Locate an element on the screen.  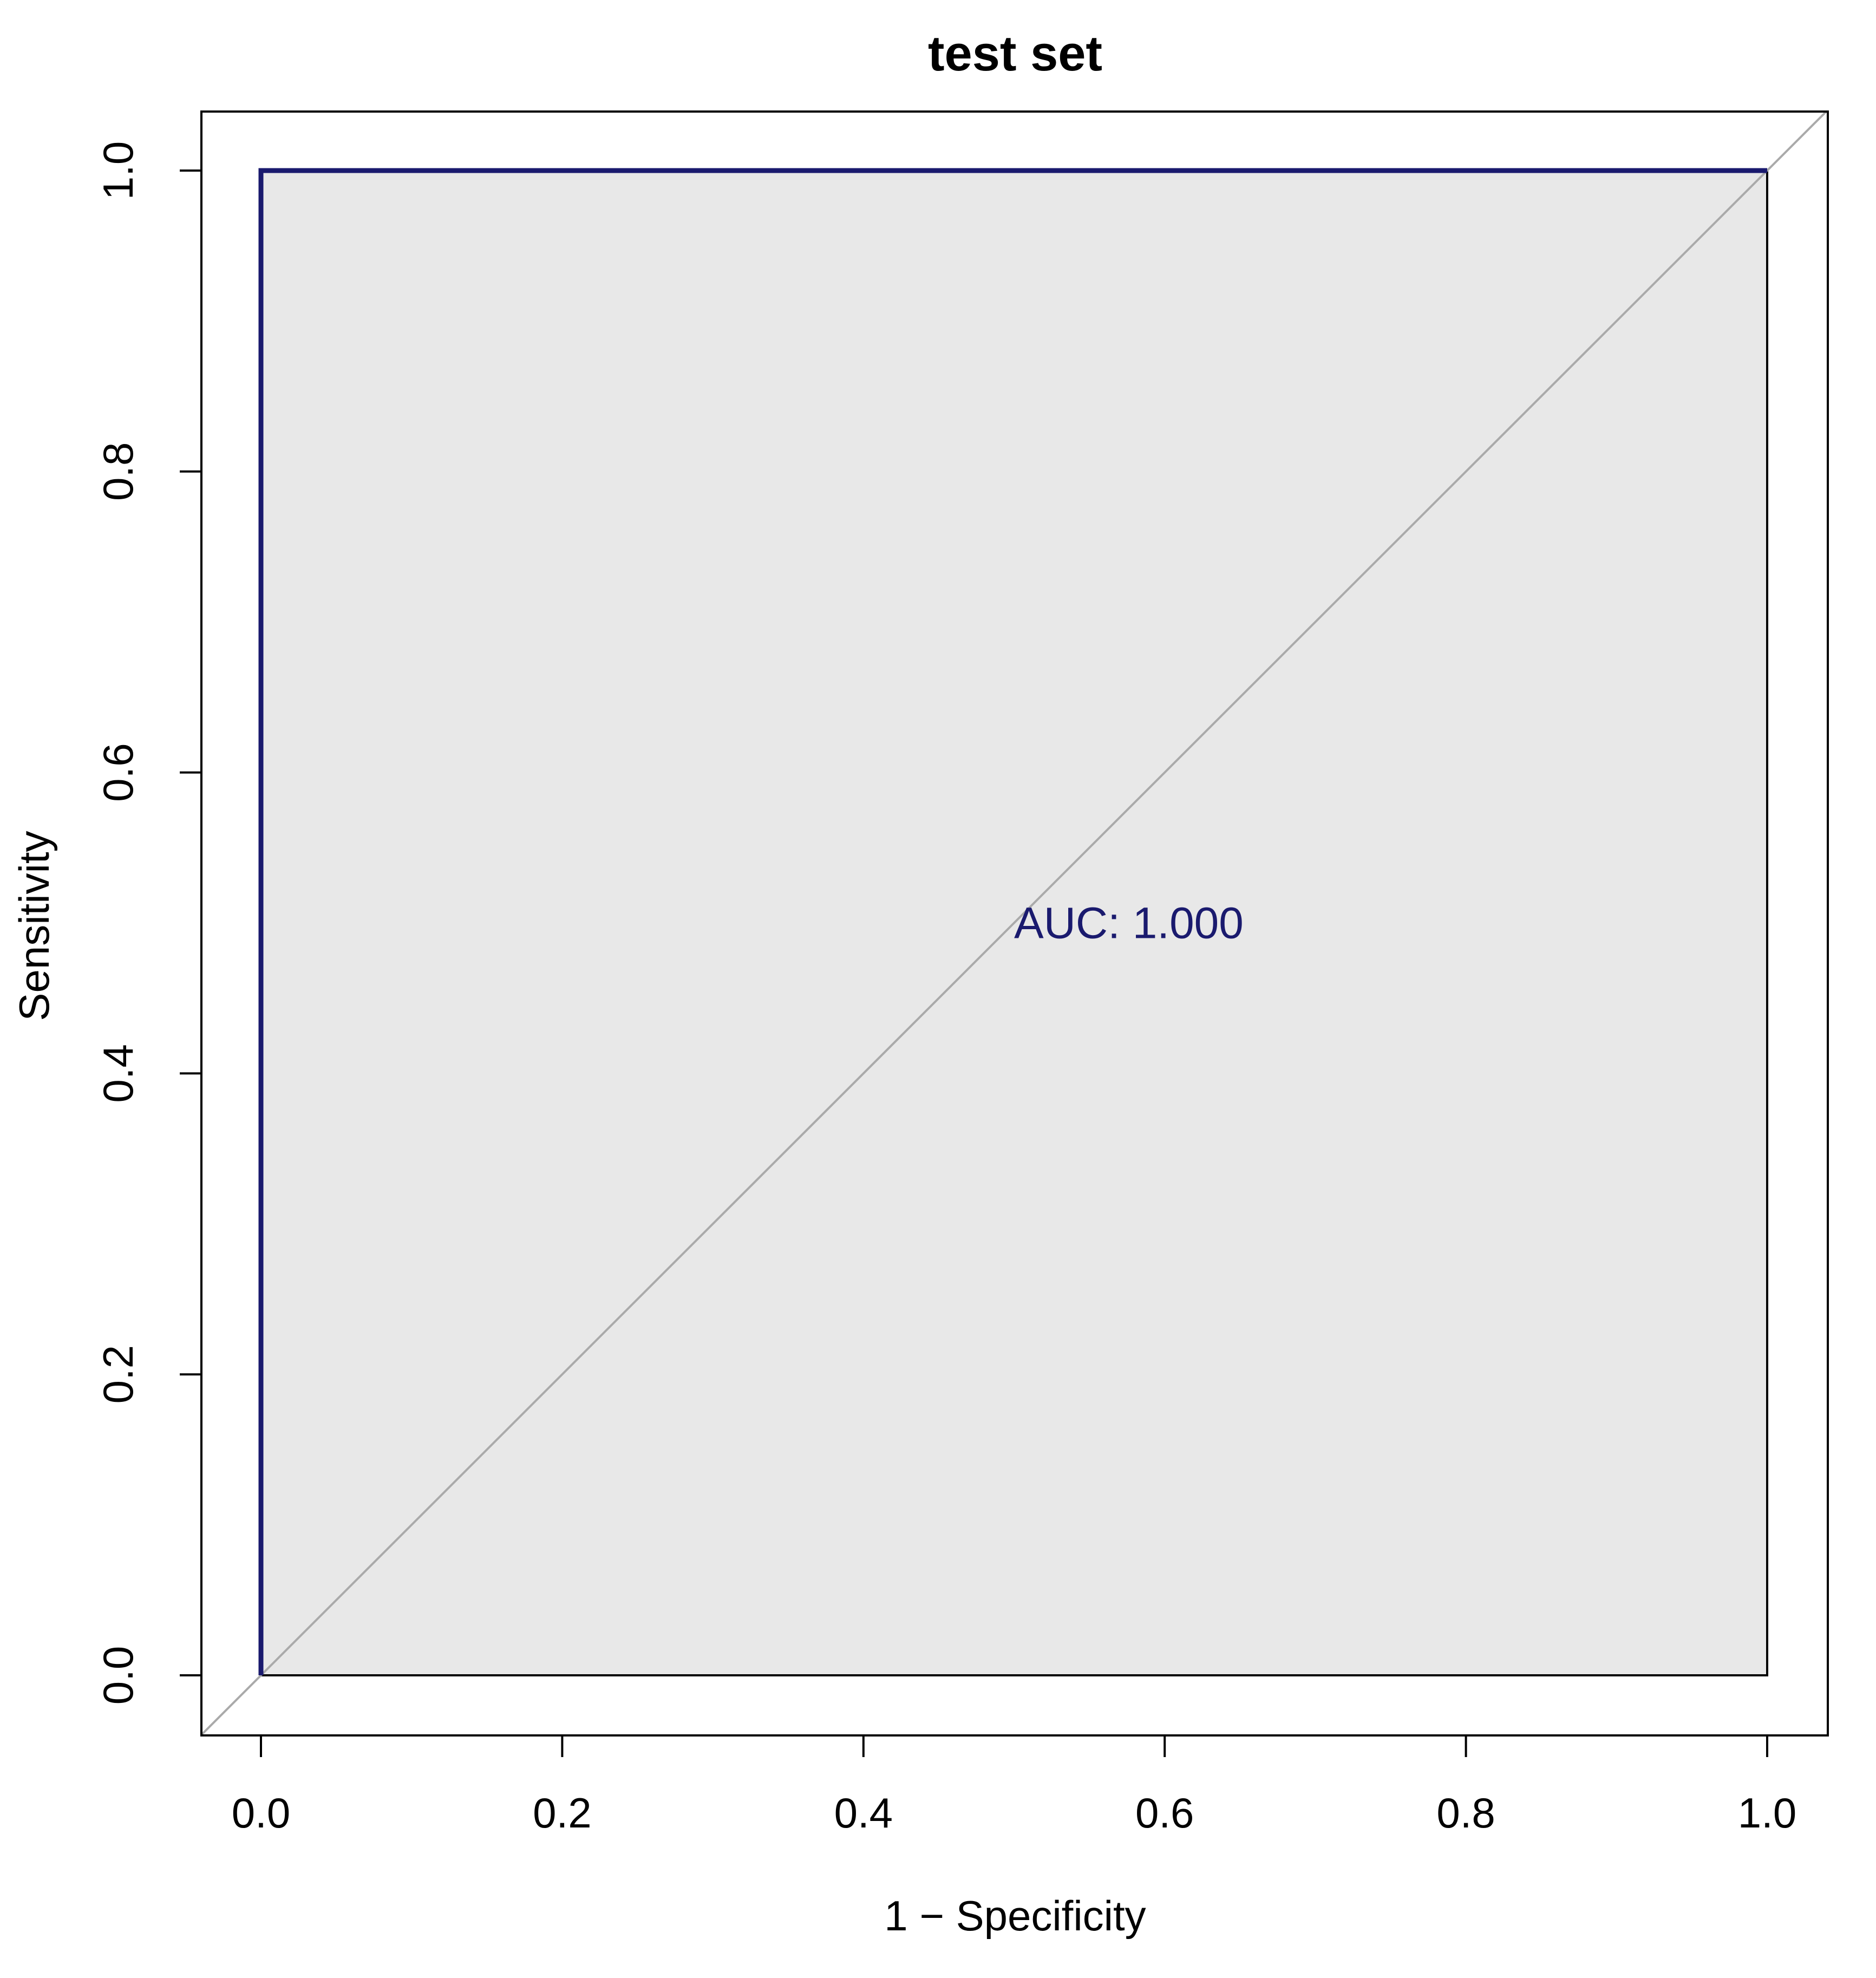
y-tick-label: 0.4 is located at coordinates (118, 1073).